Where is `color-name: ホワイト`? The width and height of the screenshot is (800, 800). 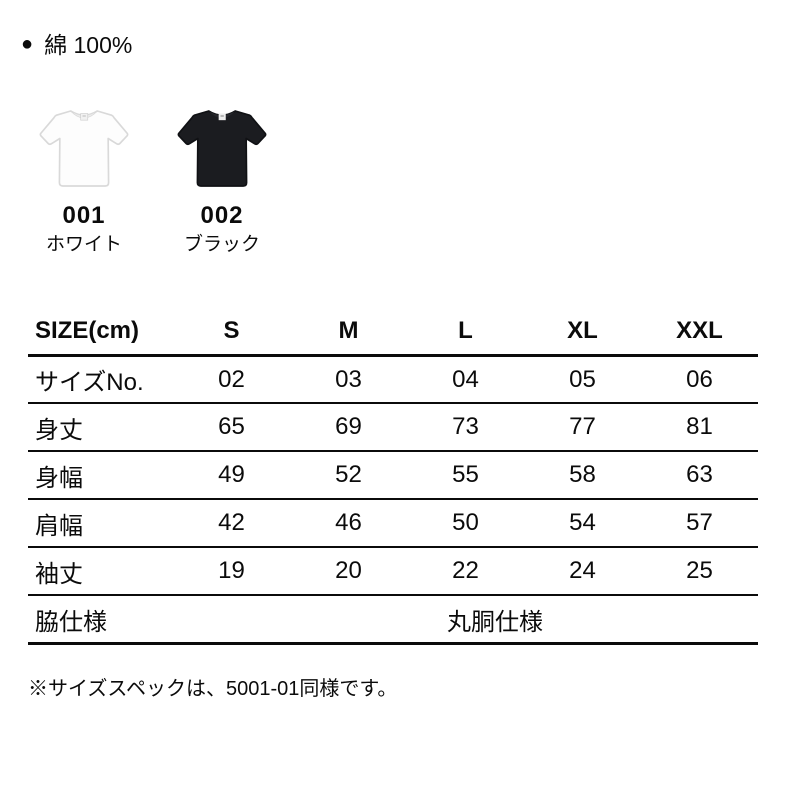
color-name: ホワイト is located at coordinates (83, 244).